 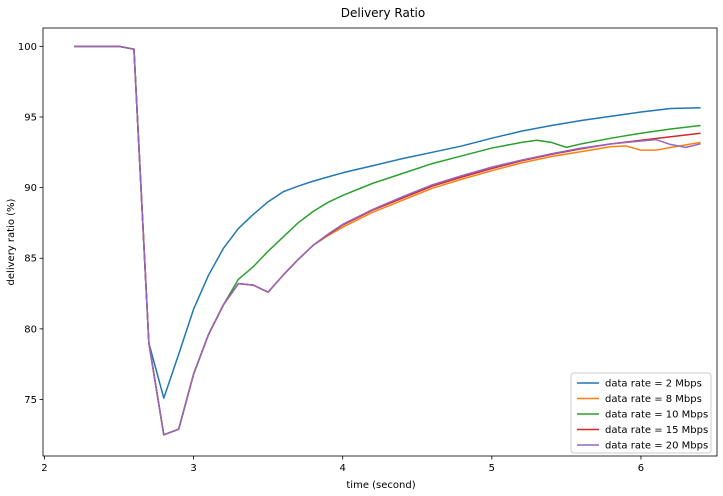 What do you see at coordinates (641, 468) in the screenshot?
I see `x-tick-label: 6` at bounding box center [641, 468].